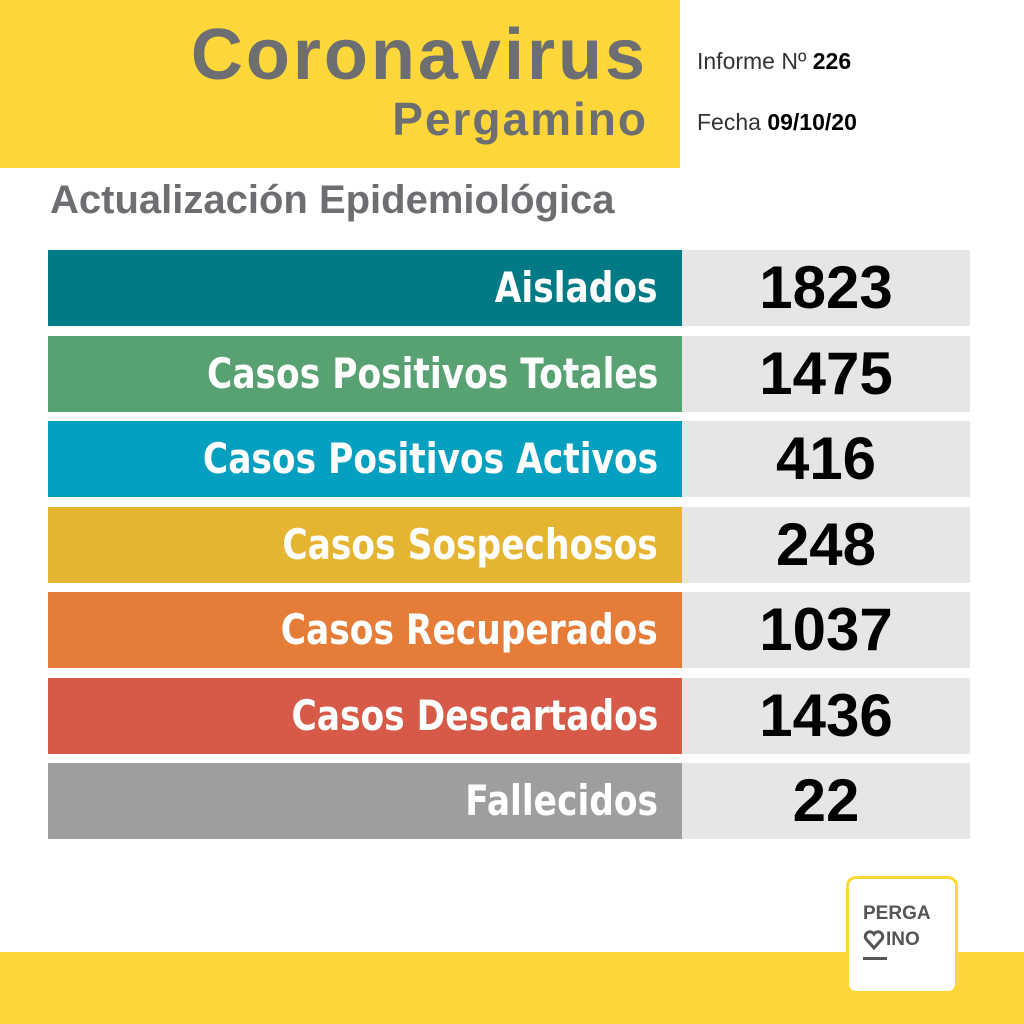 Image resolution: width=1024 pixels, height=1024 pixels. Describe the element at coordinates (903, 939) in the screenshot. I see `logo-text: INO` at that location.